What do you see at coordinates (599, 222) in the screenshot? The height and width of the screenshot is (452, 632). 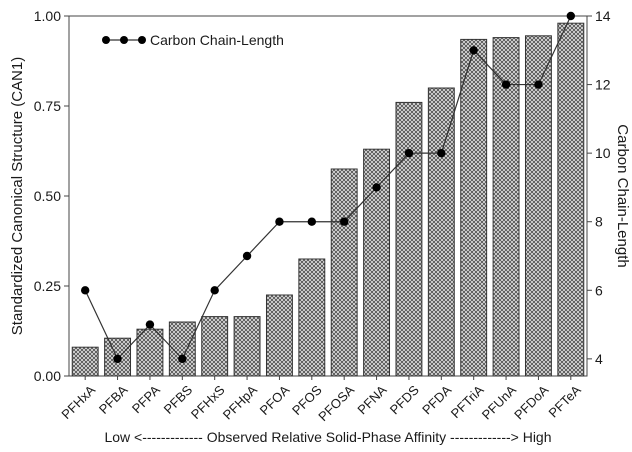 I see `y2-tick-label: 8` at bounding box center [599, 222].